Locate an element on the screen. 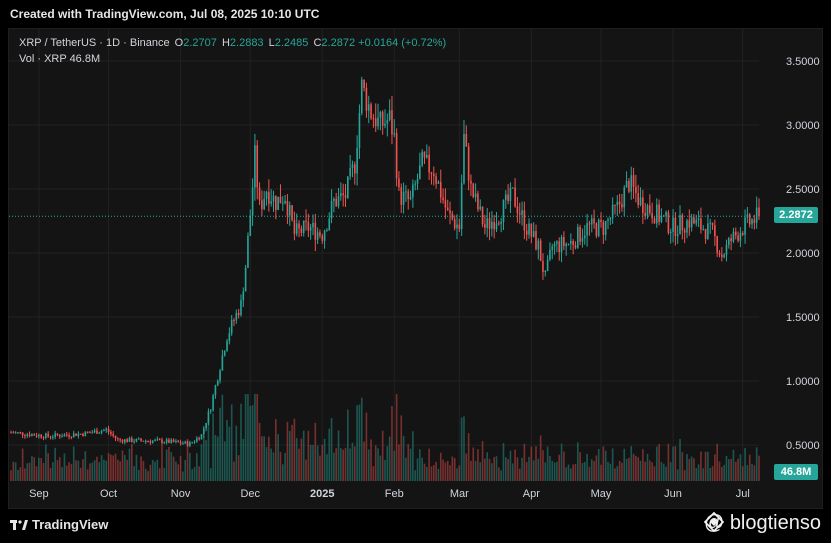 The image size is (831, 543). tradingview-logo-icon is located at coordinates (19, 525).